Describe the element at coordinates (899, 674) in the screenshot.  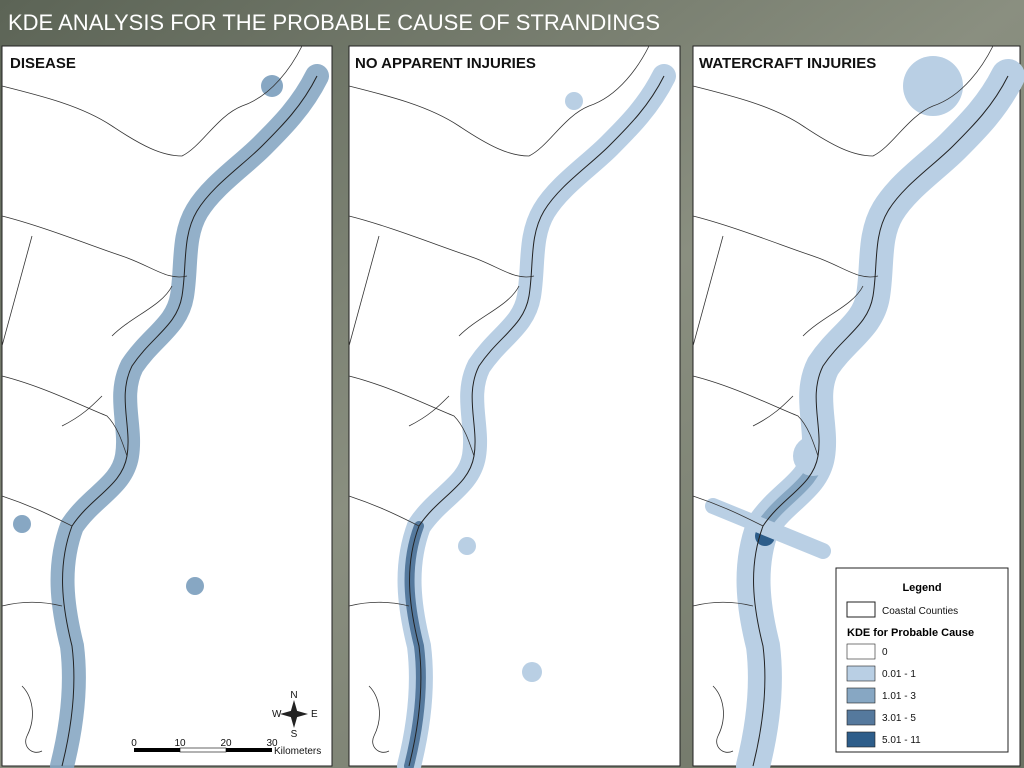
I see `legend-label: 0.01 - 1` at that location.